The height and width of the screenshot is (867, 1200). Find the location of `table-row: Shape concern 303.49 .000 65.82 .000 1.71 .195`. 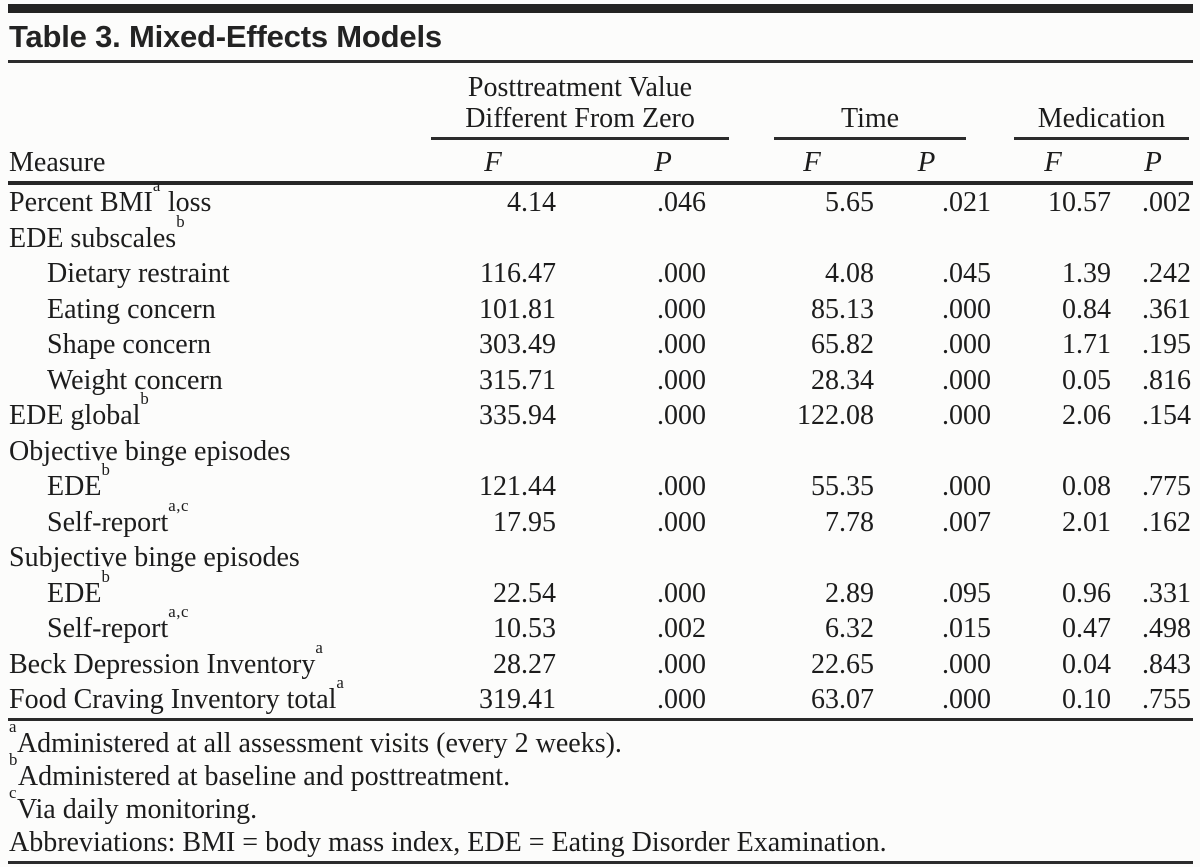

table-row: Shape concern 303.49 .000 65.82 .000 1.71 .195 is located at coordinates (600, 345).